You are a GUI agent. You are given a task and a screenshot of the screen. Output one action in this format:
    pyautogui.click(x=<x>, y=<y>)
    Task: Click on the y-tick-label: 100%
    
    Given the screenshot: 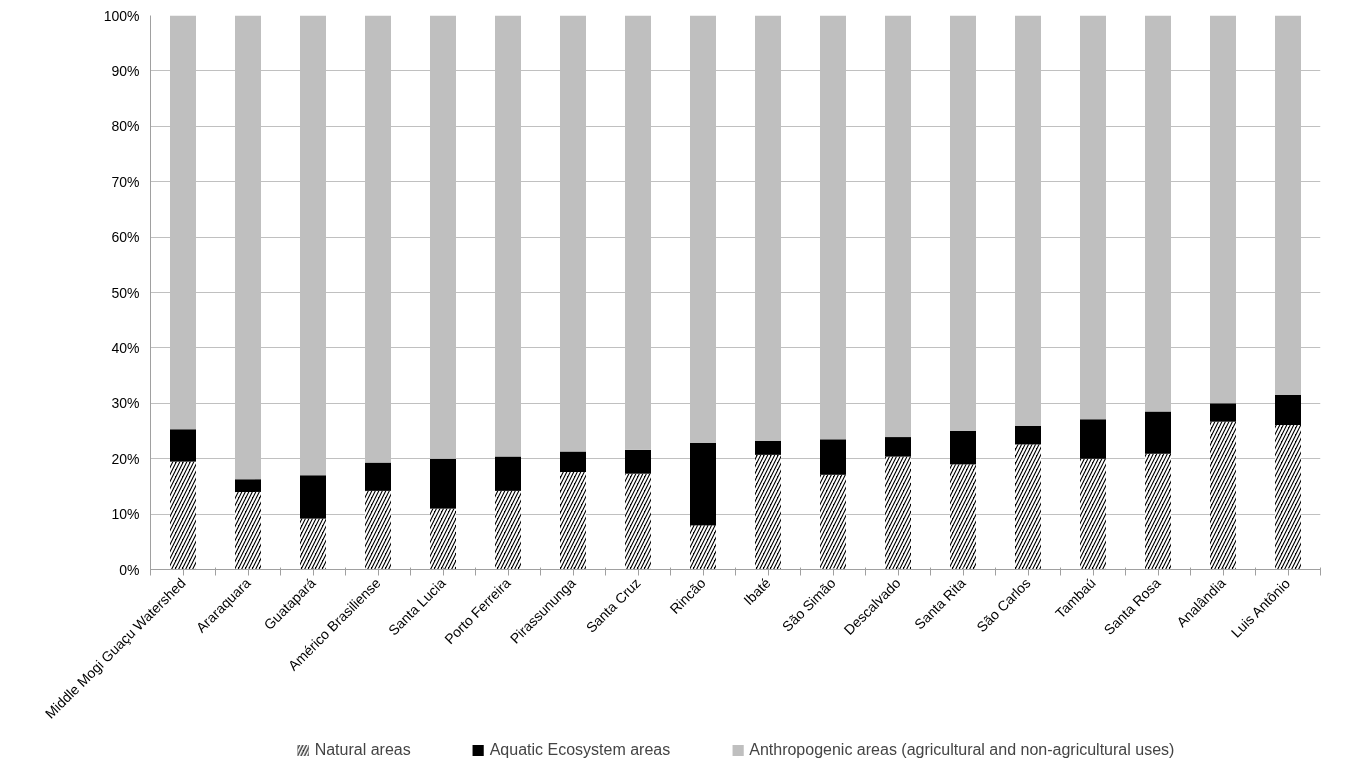 What is the action you would take?
    pyautogui.click(x=121, y=15)
    